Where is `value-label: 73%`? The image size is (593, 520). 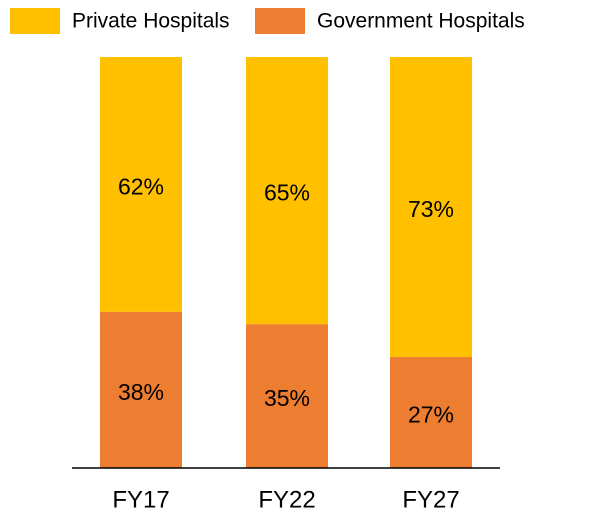
value-label: 73% is located at coordinates (431, 209).